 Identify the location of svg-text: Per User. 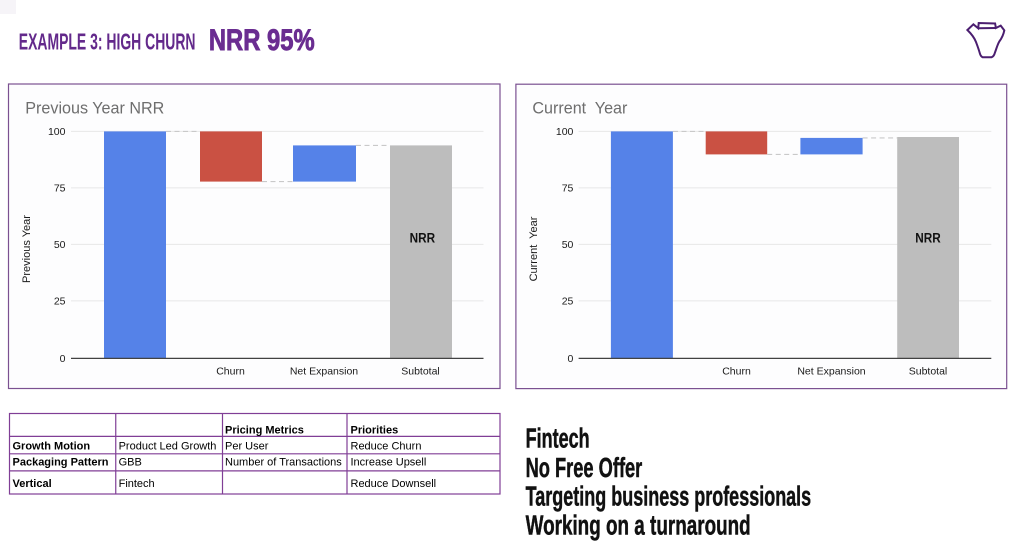
(247, 446).